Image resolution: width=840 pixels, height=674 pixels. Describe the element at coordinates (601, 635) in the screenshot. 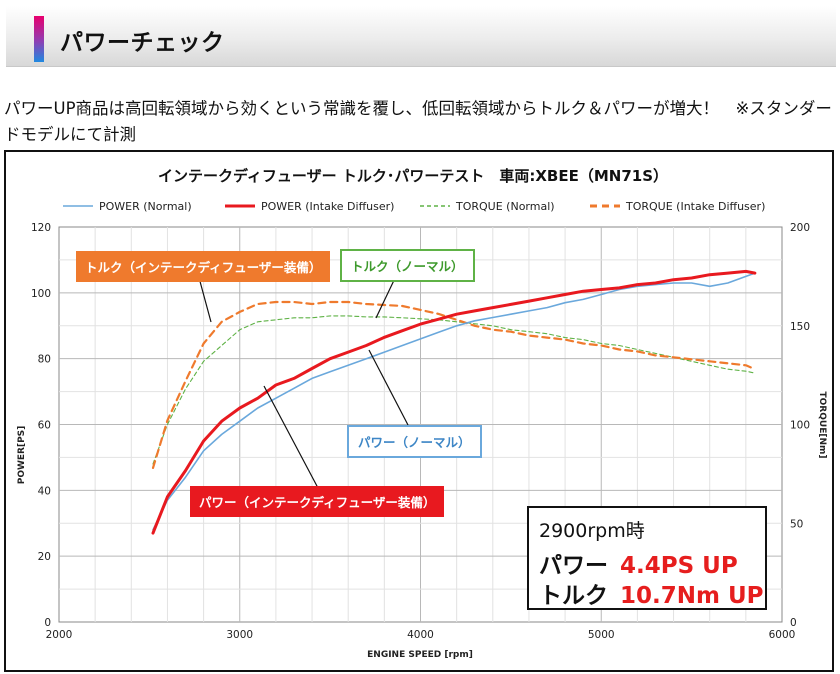

I see `x-tick-label: 5000` at that location.